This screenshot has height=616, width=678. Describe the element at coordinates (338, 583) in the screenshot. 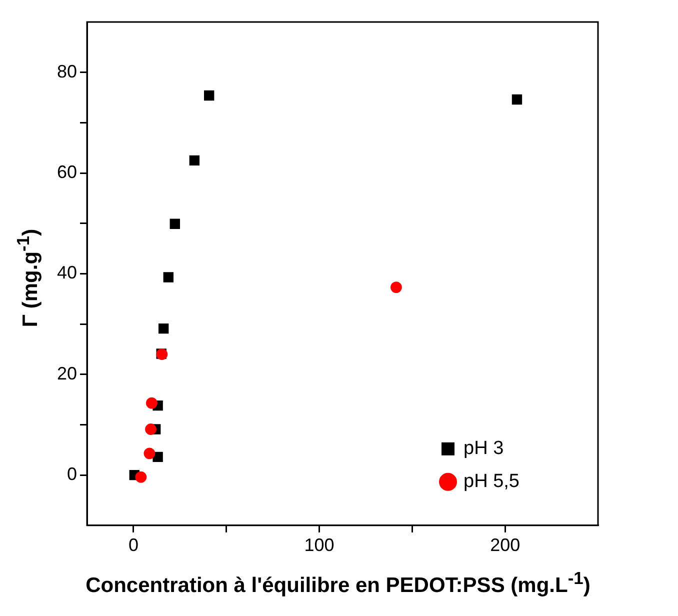

I see `x-axis-title: Concentration à l'équilibre en PEDOT:PSS (mg.L$^{-1}$)` at that location.